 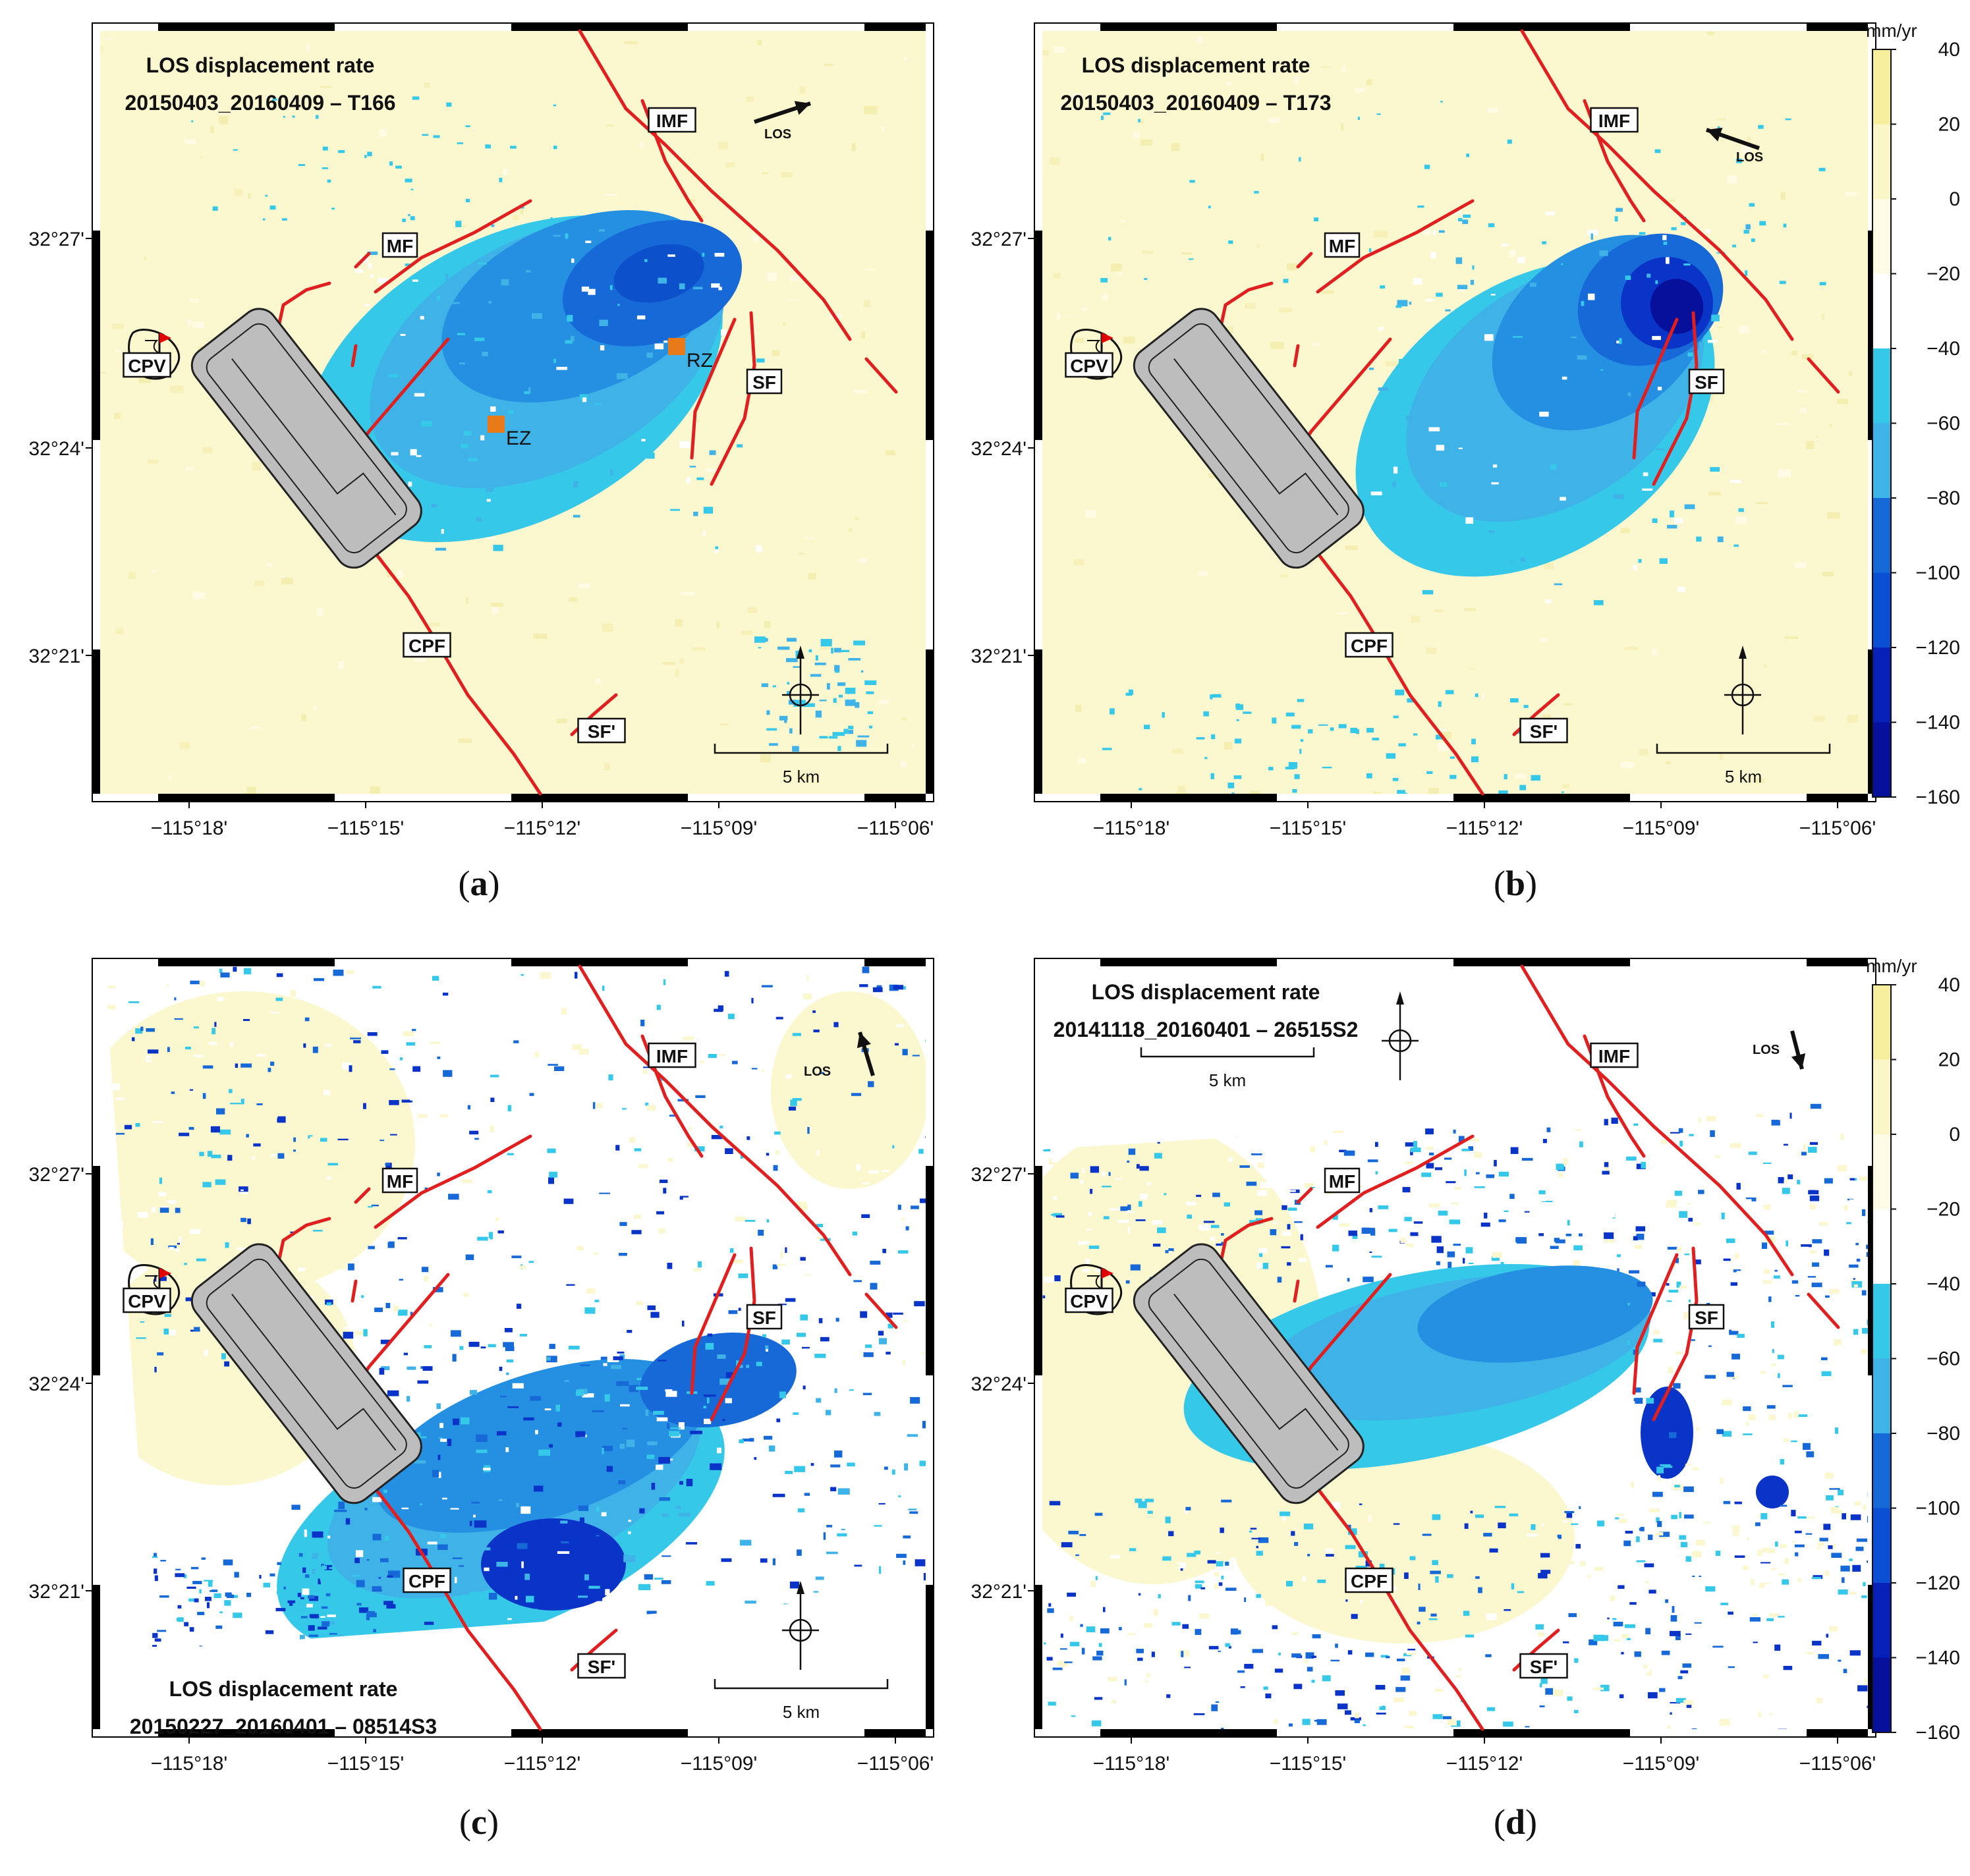 What do you see at coordinates (1484, 828) in the screenshot?
I see `x-tick-label: −115°12'` at bounding box center [1484, 828].